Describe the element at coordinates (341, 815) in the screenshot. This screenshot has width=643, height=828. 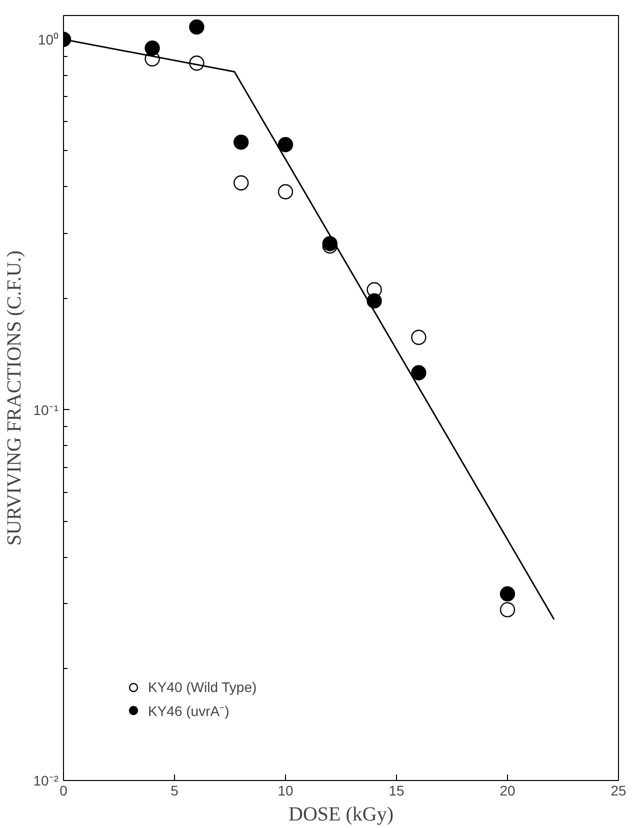
I see `x-axis-title: DOSE (kGy)` at that location.